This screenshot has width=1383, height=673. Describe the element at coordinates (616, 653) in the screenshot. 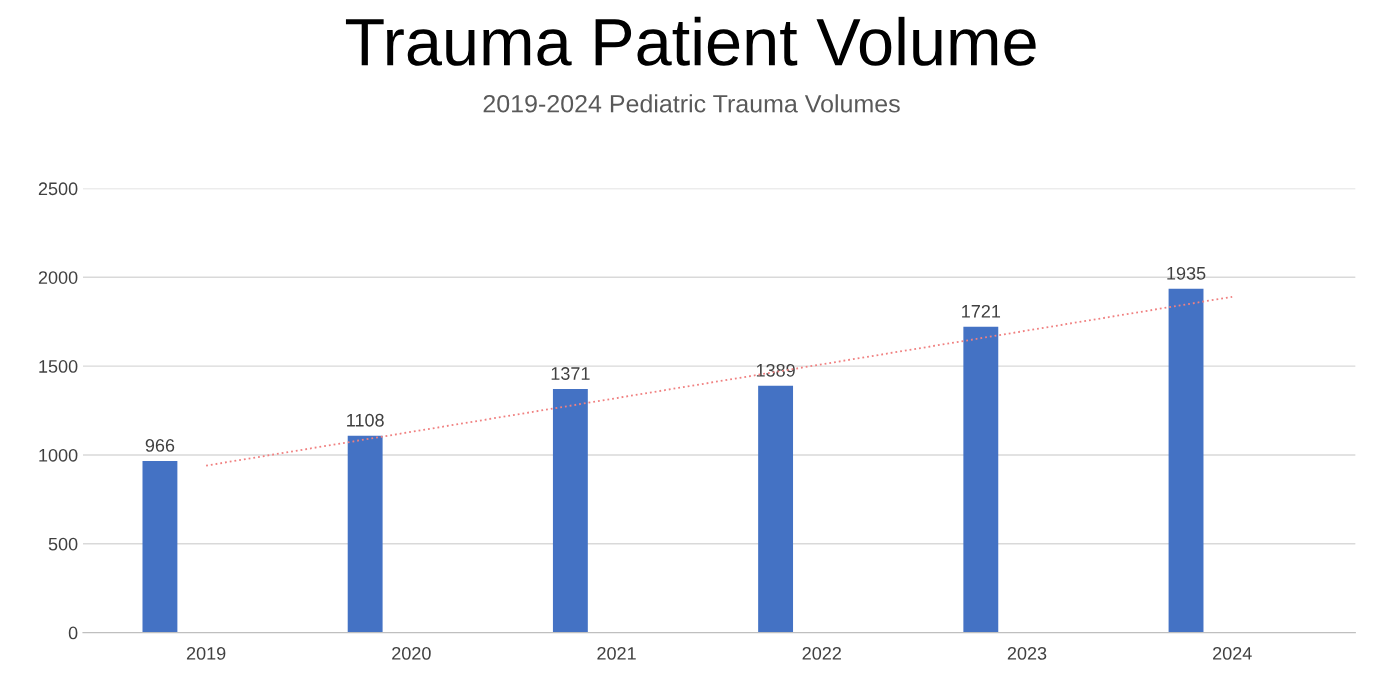

I see `x-tick-label: 2021` at that location.